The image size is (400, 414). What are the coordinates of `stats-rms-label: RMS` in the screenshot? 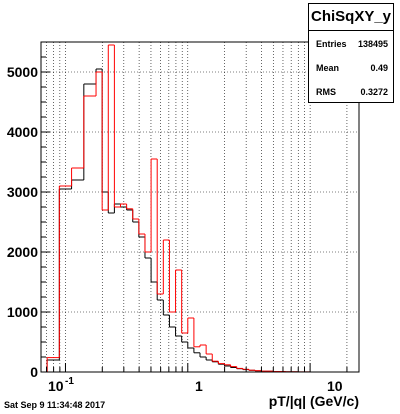 It's located at (326, 92).